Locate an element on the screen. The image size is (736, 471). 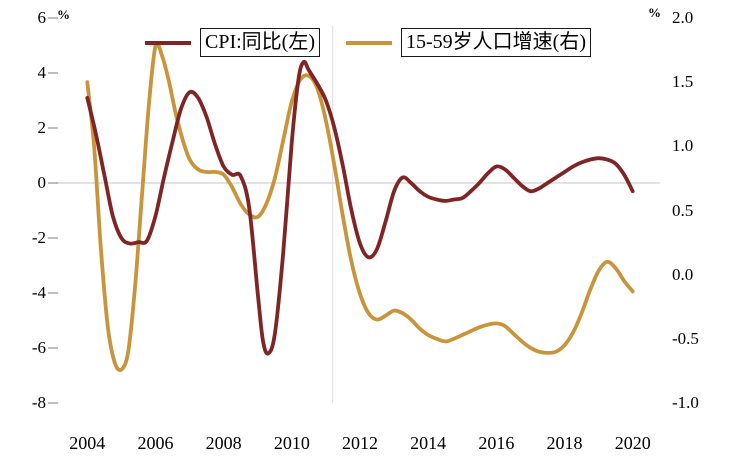
legend-item-cpi: CPI:同比(左) is located at coordinates (232, 42).